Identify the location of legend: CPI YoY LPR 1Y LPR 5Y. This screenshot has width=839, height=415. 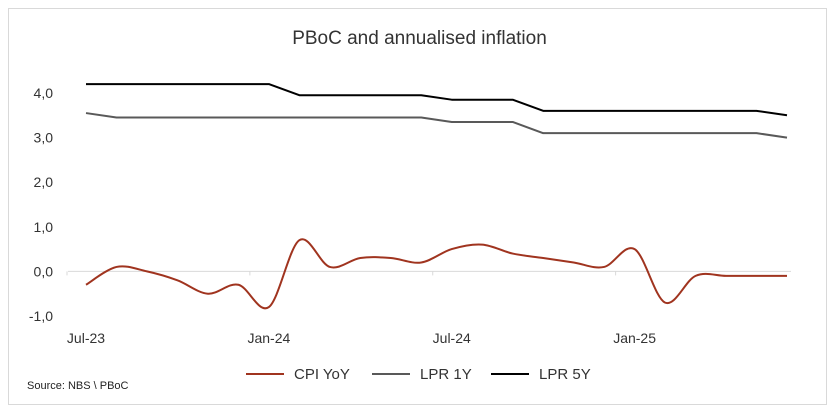
(418, 374).